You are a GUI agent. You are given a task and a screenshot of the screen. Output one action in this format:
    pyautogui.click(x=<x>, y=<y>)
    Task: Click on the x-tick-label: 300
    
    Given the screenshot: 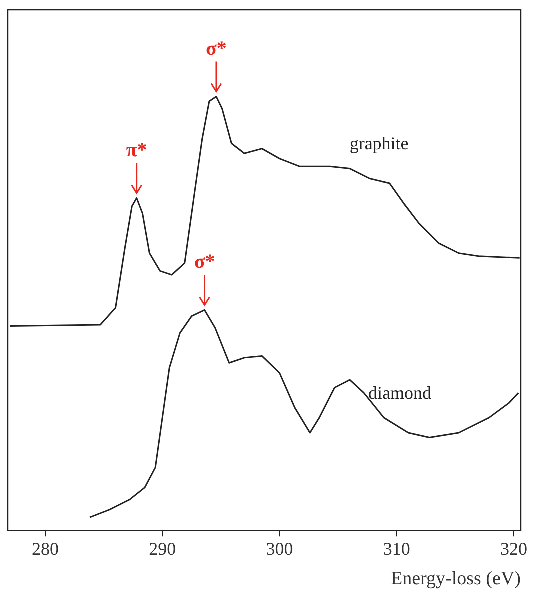 What is the action you would take?
    pyautogui.click(x=280, y=549)
    